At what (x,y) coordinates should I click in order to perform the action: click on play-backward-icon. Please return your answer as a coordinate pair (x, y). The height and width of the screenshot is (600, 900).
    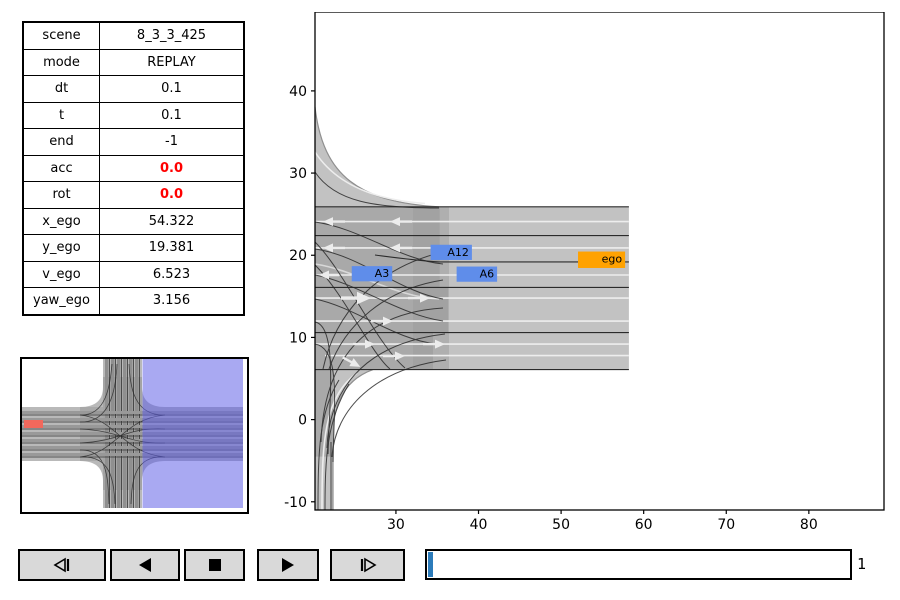
    Looking at the image, I should click on (145, 565).